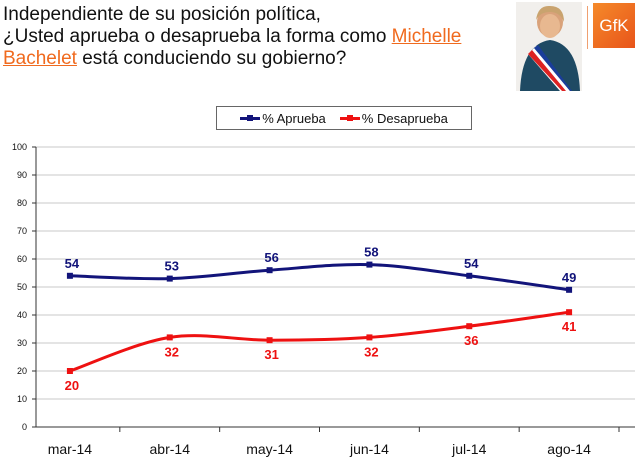  What do you see at coordinates (587, 27) in the screenshot?
I see `logo-divider` at bounding box center [587, 27].